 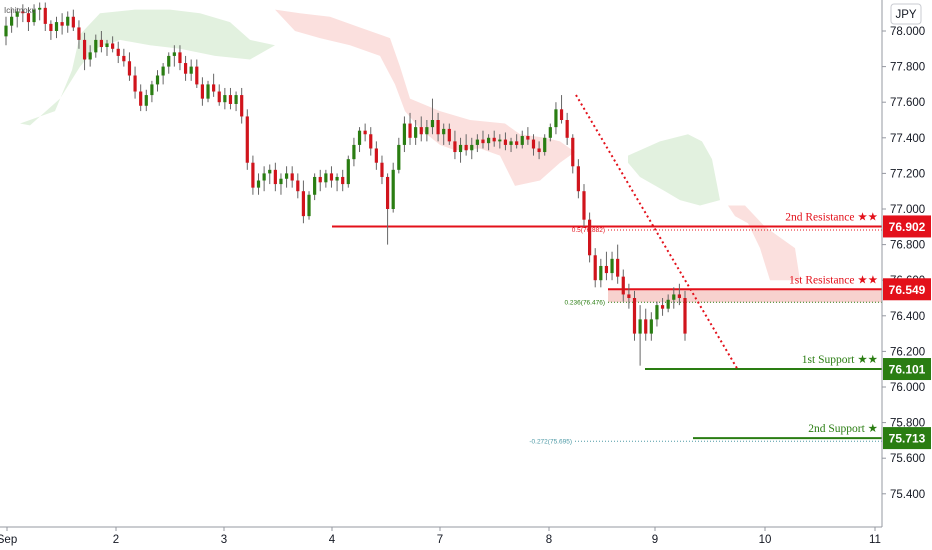 What do you see at coordinates (20, 10) in the screenshot?
I see `indicator-label: Ichimoku` at bounding box center [20, 10].